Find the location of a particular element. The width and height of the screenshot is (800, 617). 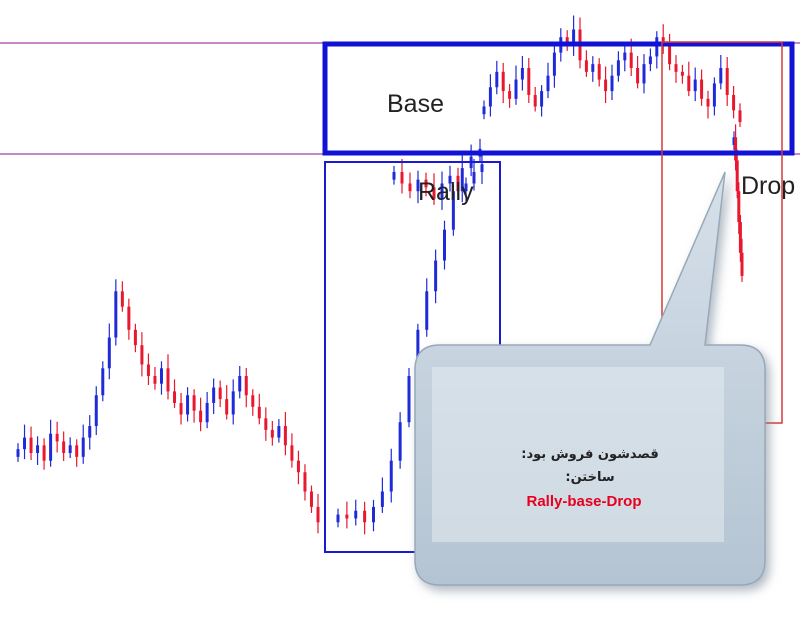

base-box is located at coordinates (558, 98).